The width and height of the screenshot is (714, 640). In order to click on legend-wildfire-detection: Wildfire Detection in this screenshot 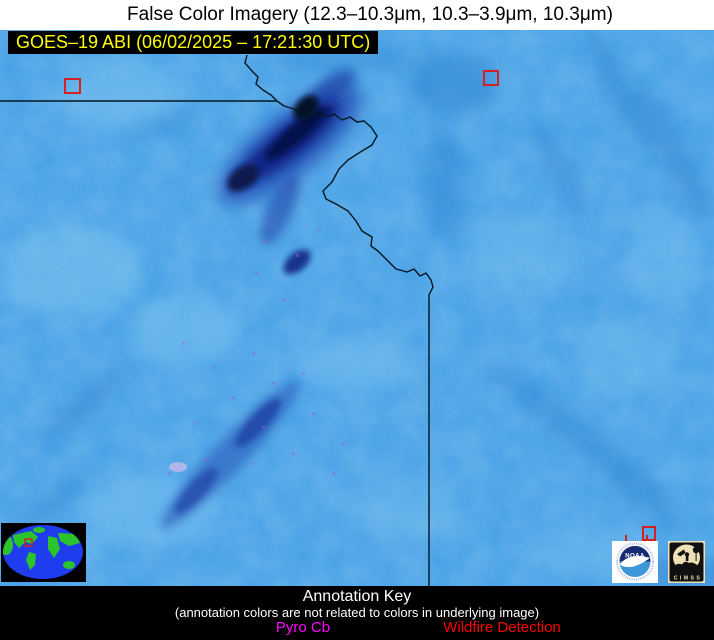, I will do `click(502, 627)`.